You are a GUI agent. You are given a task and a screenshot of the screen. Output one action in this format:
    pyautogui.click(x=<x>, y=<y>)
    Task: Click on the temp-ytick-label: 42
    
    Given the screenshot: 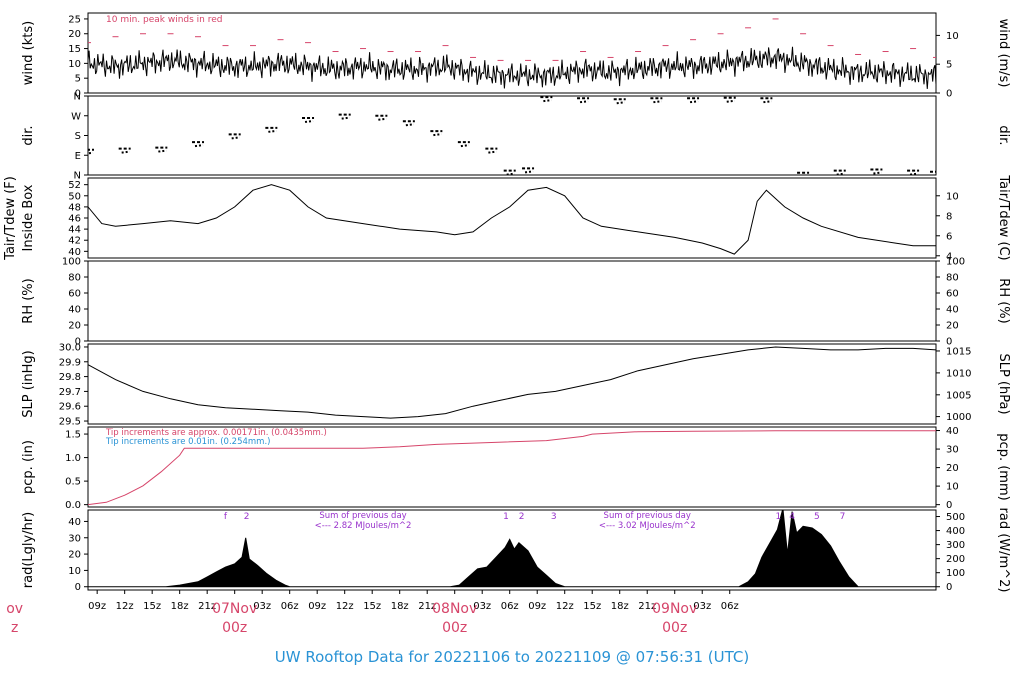 What is the action you would take?
    pyautogui.click(x=74, y=241)
    